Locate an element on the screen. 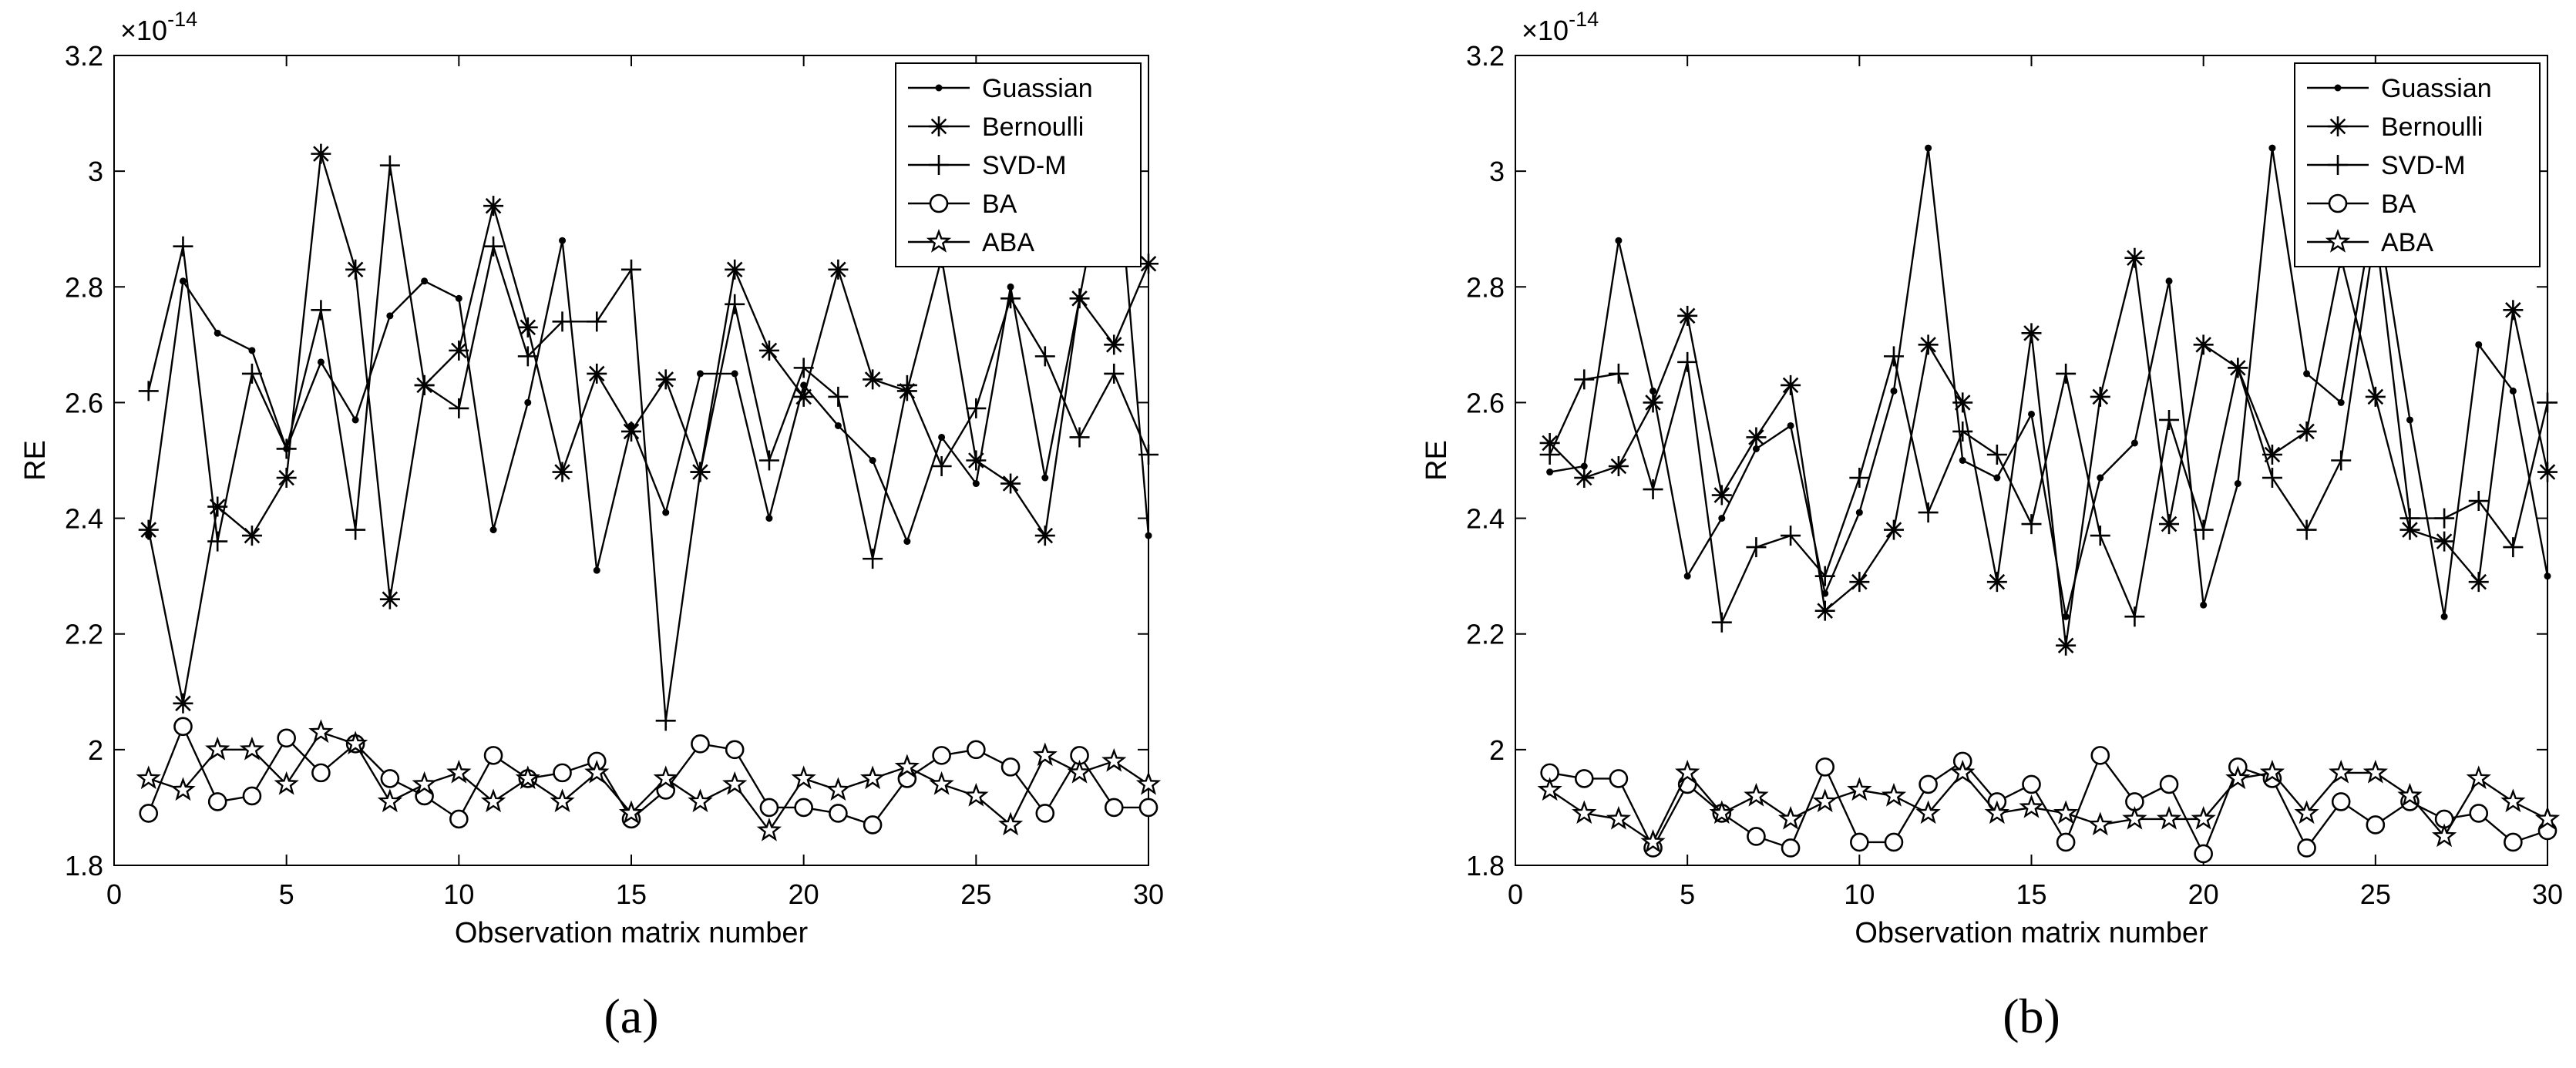 The width and height of the screenshot is (2576, 1068). y-tick-label: 3 is located at coordinates (1497, 171).